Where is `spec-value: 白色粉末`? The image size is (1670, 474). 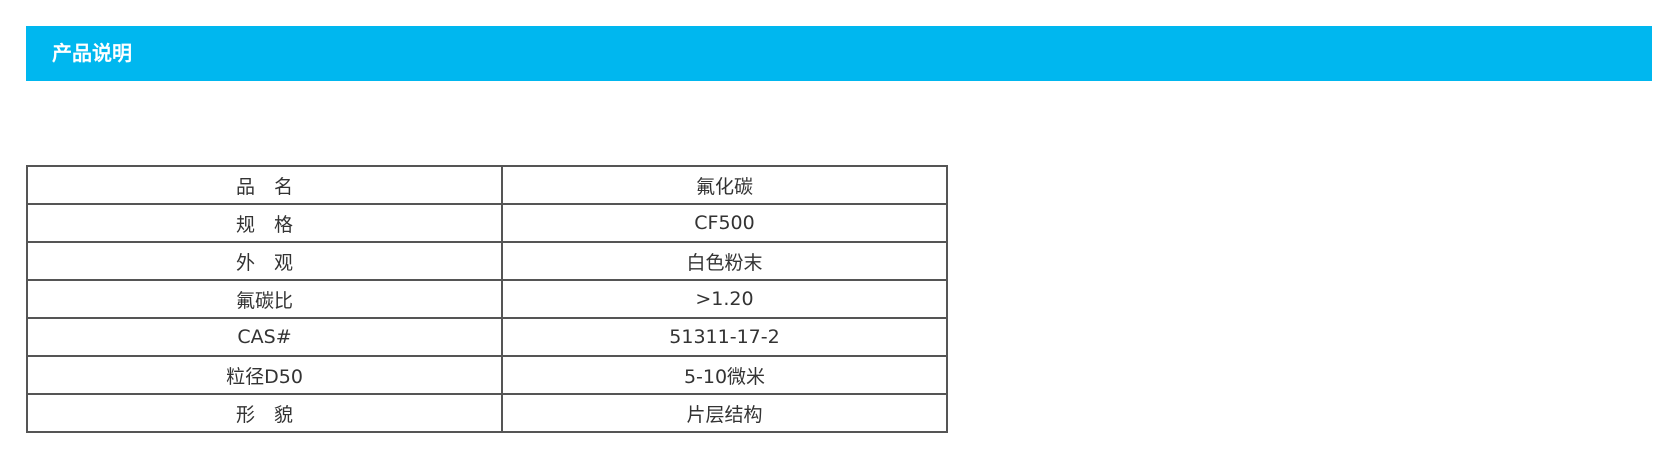 spec-value: 白色粉末 is located at coordinates (724, 261).